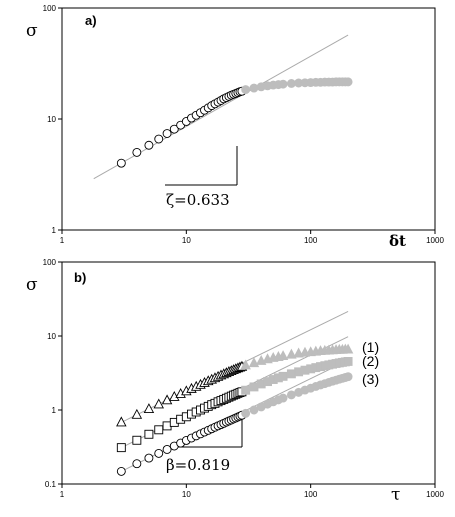 The width and height of the screenshot is (455, 517). What do you see at coordinates (235, 409) in the screenshot?
I see `panel-b-markers` at bounding box center [235, 409].